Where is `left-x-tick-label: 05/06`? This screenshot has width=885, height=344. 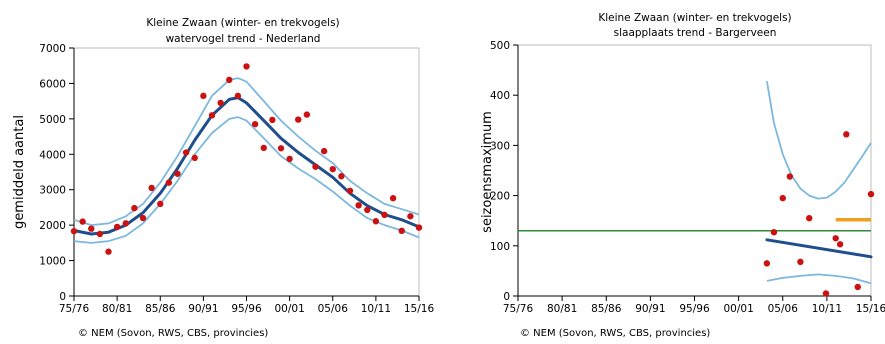 left-x-tick-label: 05/06 is located at coordinates (333, 309).